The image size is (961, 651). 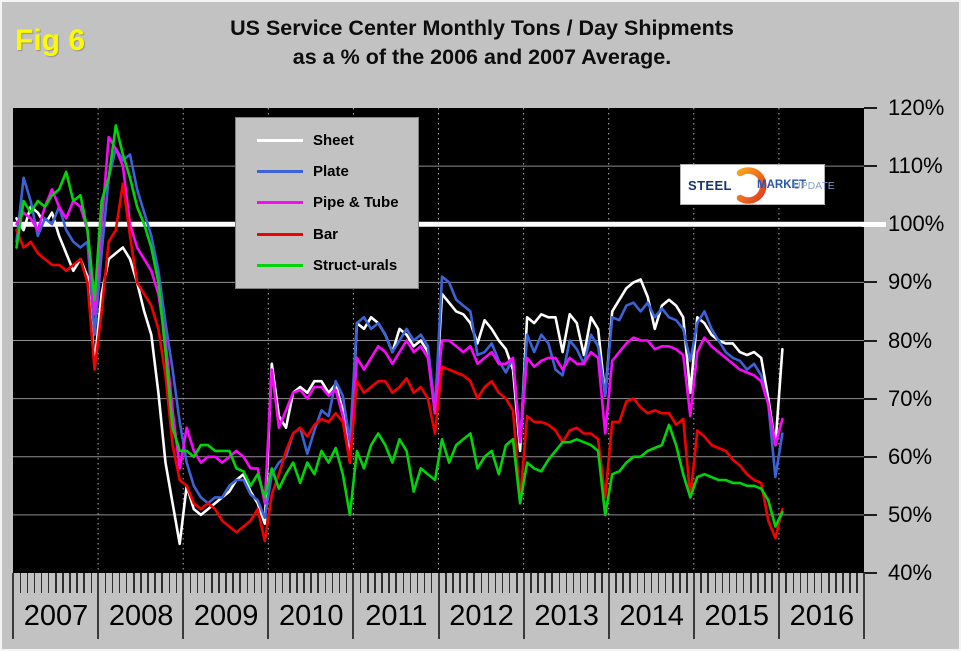 I want to click on y-tick-label-40: 40%, so click(x=910, y=572).